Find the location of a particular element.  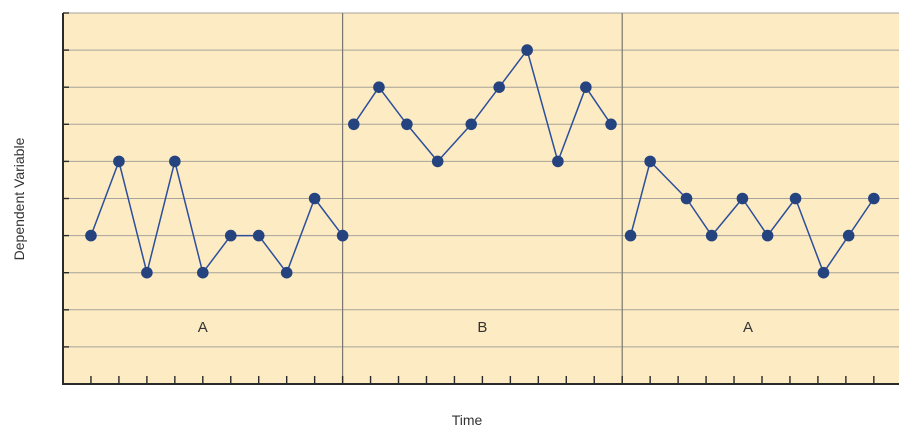

phase-label: B is located at coordinates (482, 327).